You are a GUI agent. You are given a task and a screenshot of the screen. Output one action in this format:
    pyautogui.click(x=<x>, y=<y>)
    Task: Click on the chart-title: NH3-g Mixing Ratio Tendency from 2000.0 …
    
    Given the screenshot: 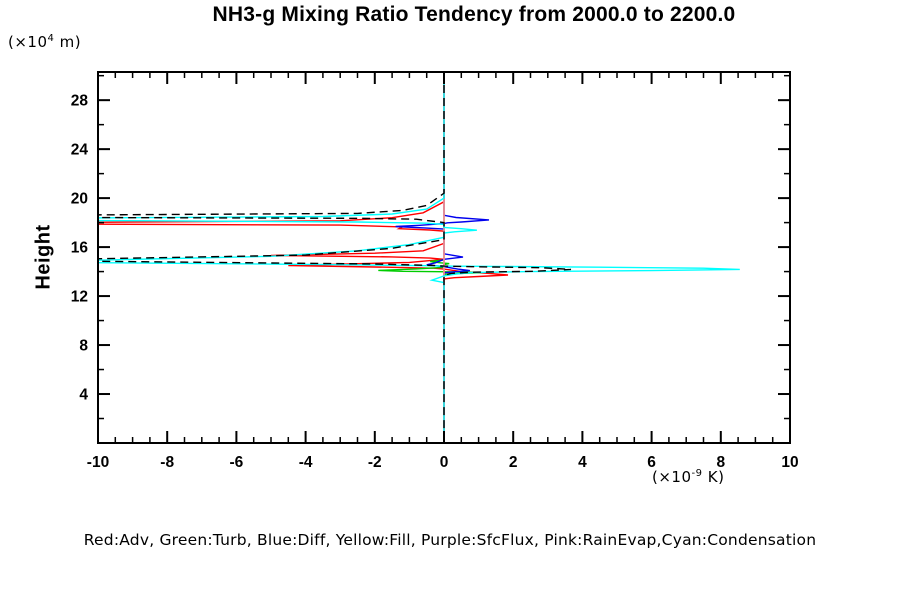 What is the action you would take?
    pyautogui.click(x=474, y=14)
    